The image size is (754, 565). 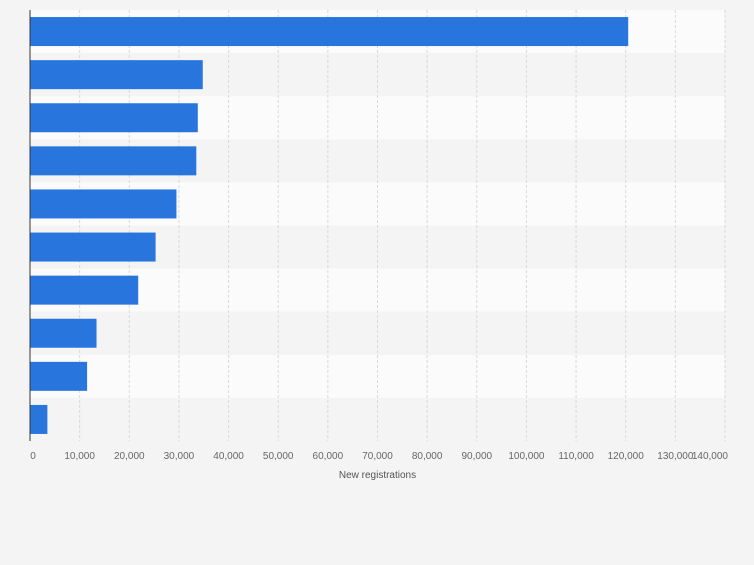 What do you see at coordinates (675, 456) in the screenshot?
I see `x-tick-label: 130,000` at bounding box center [675, 456].